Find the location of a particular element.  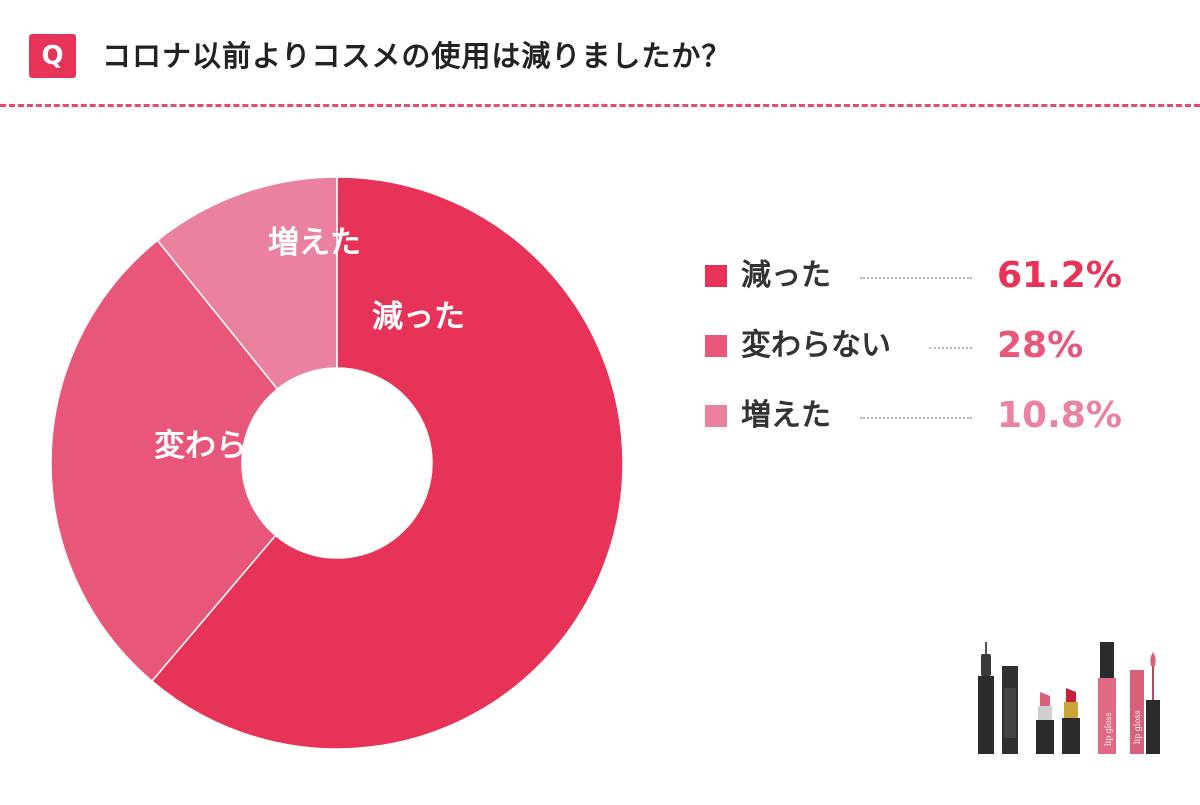

slice-decreased-label: 減った is located at coordinates (418, 317).